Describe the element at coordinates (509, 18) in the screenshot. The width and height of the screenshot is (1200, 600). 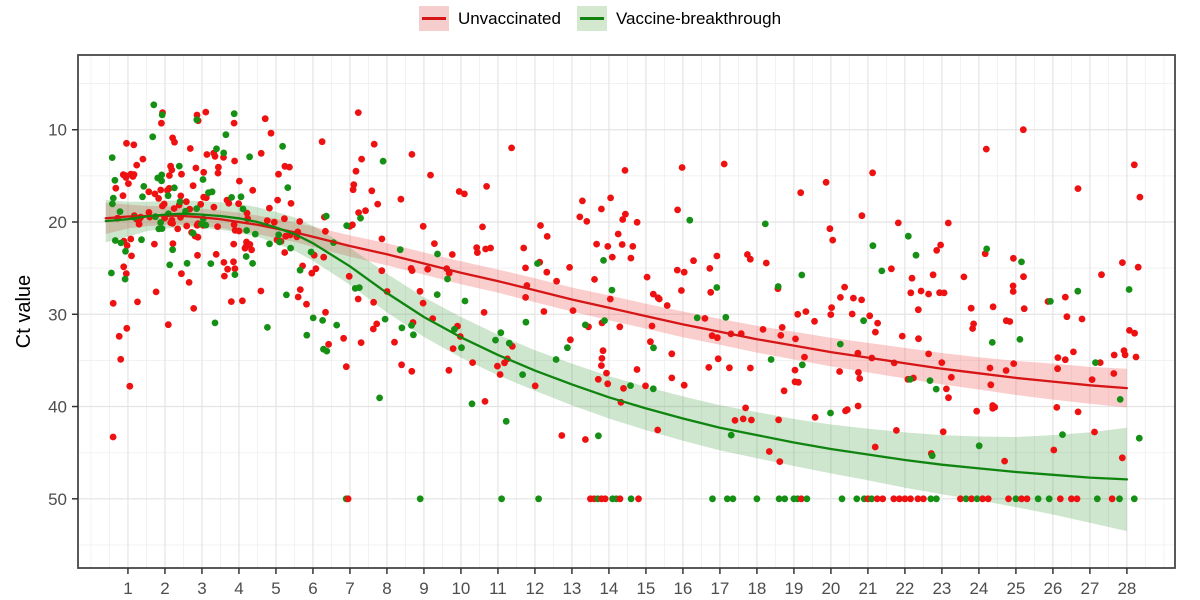
I see `legend-label-unvaccinated: Unvaccinated` at that location.